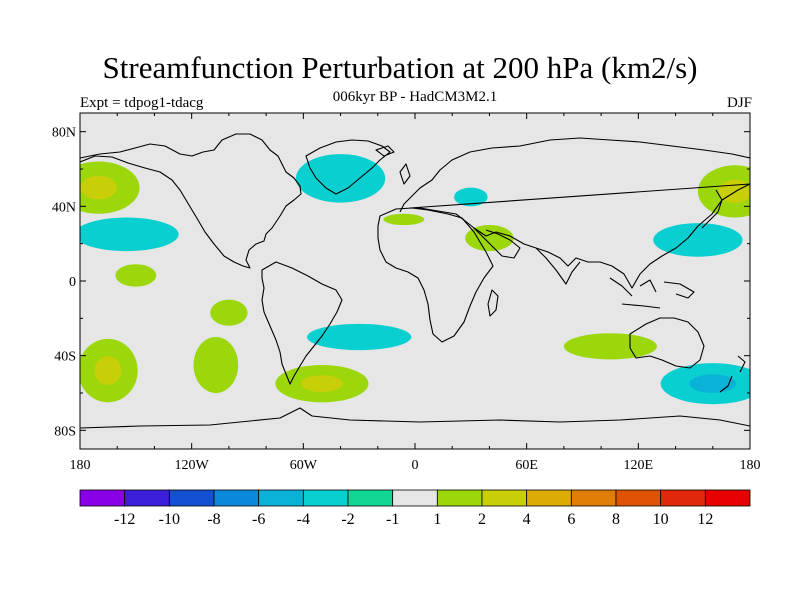  Describe the element at coordinates (482, 519) in the screenshot. I see `colorbar-label-8: 2` at that location.